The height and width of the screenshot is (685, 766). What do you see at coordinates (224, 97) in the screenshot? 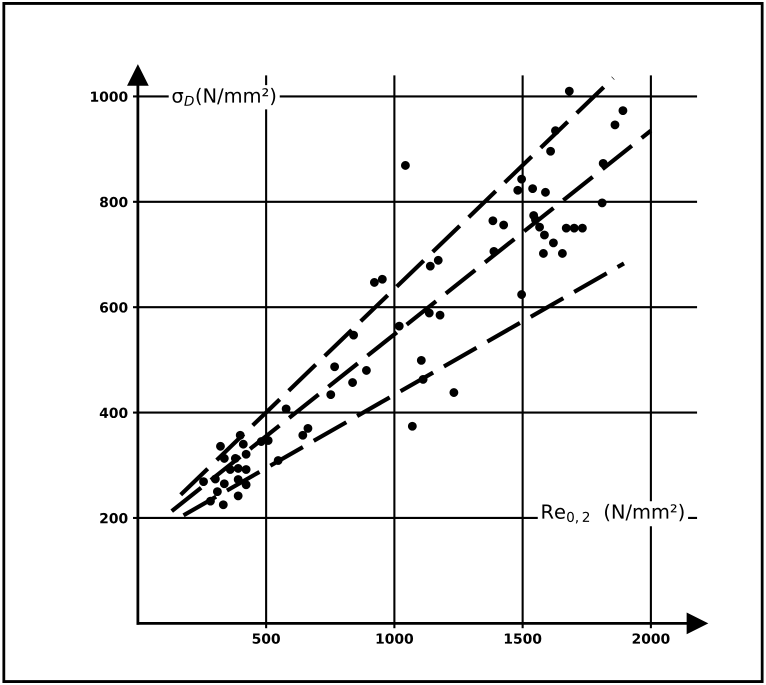
I see `y-axis-title: σ$_{D}$(N/mm²)` at bounding box center [224, 97].